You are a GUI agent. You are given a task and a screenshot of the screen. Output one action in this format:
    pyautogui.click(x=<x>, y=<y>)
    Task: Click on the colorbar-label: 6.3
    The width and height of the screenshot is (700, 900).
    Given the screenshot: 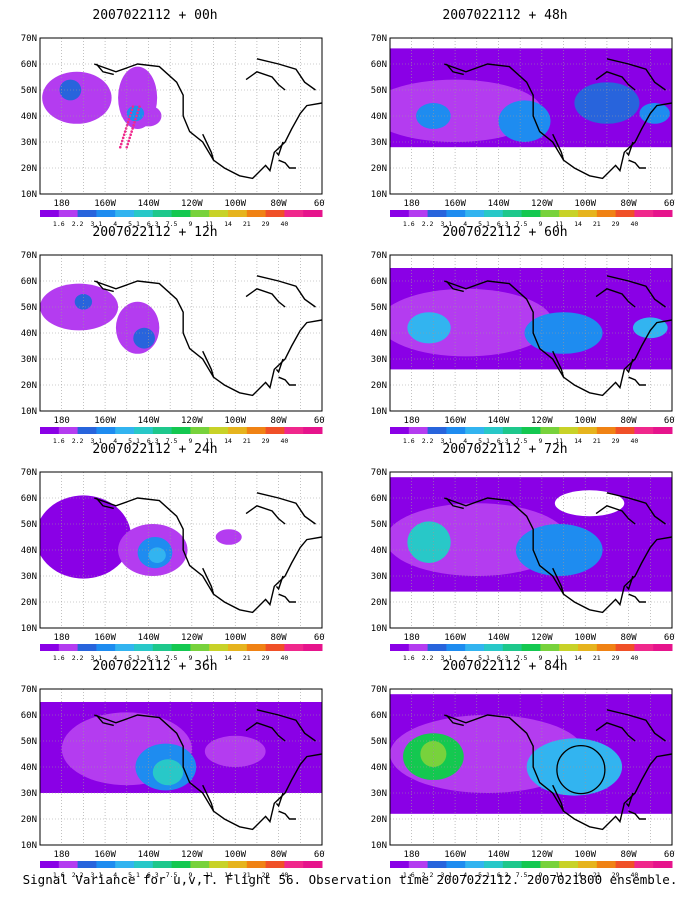 What is the action you would take?
    pyautogui.click(x=153, y=658)
    